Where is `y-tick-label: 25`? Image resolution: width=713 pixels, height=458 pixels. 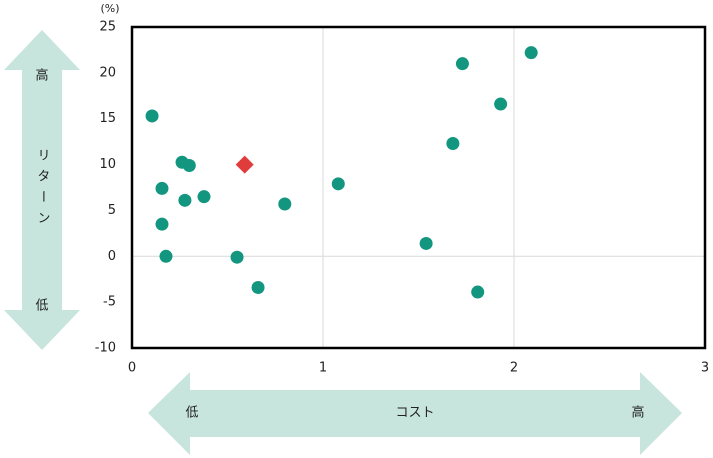 y-tick-label: 25 is located at coordinates (107, 27).